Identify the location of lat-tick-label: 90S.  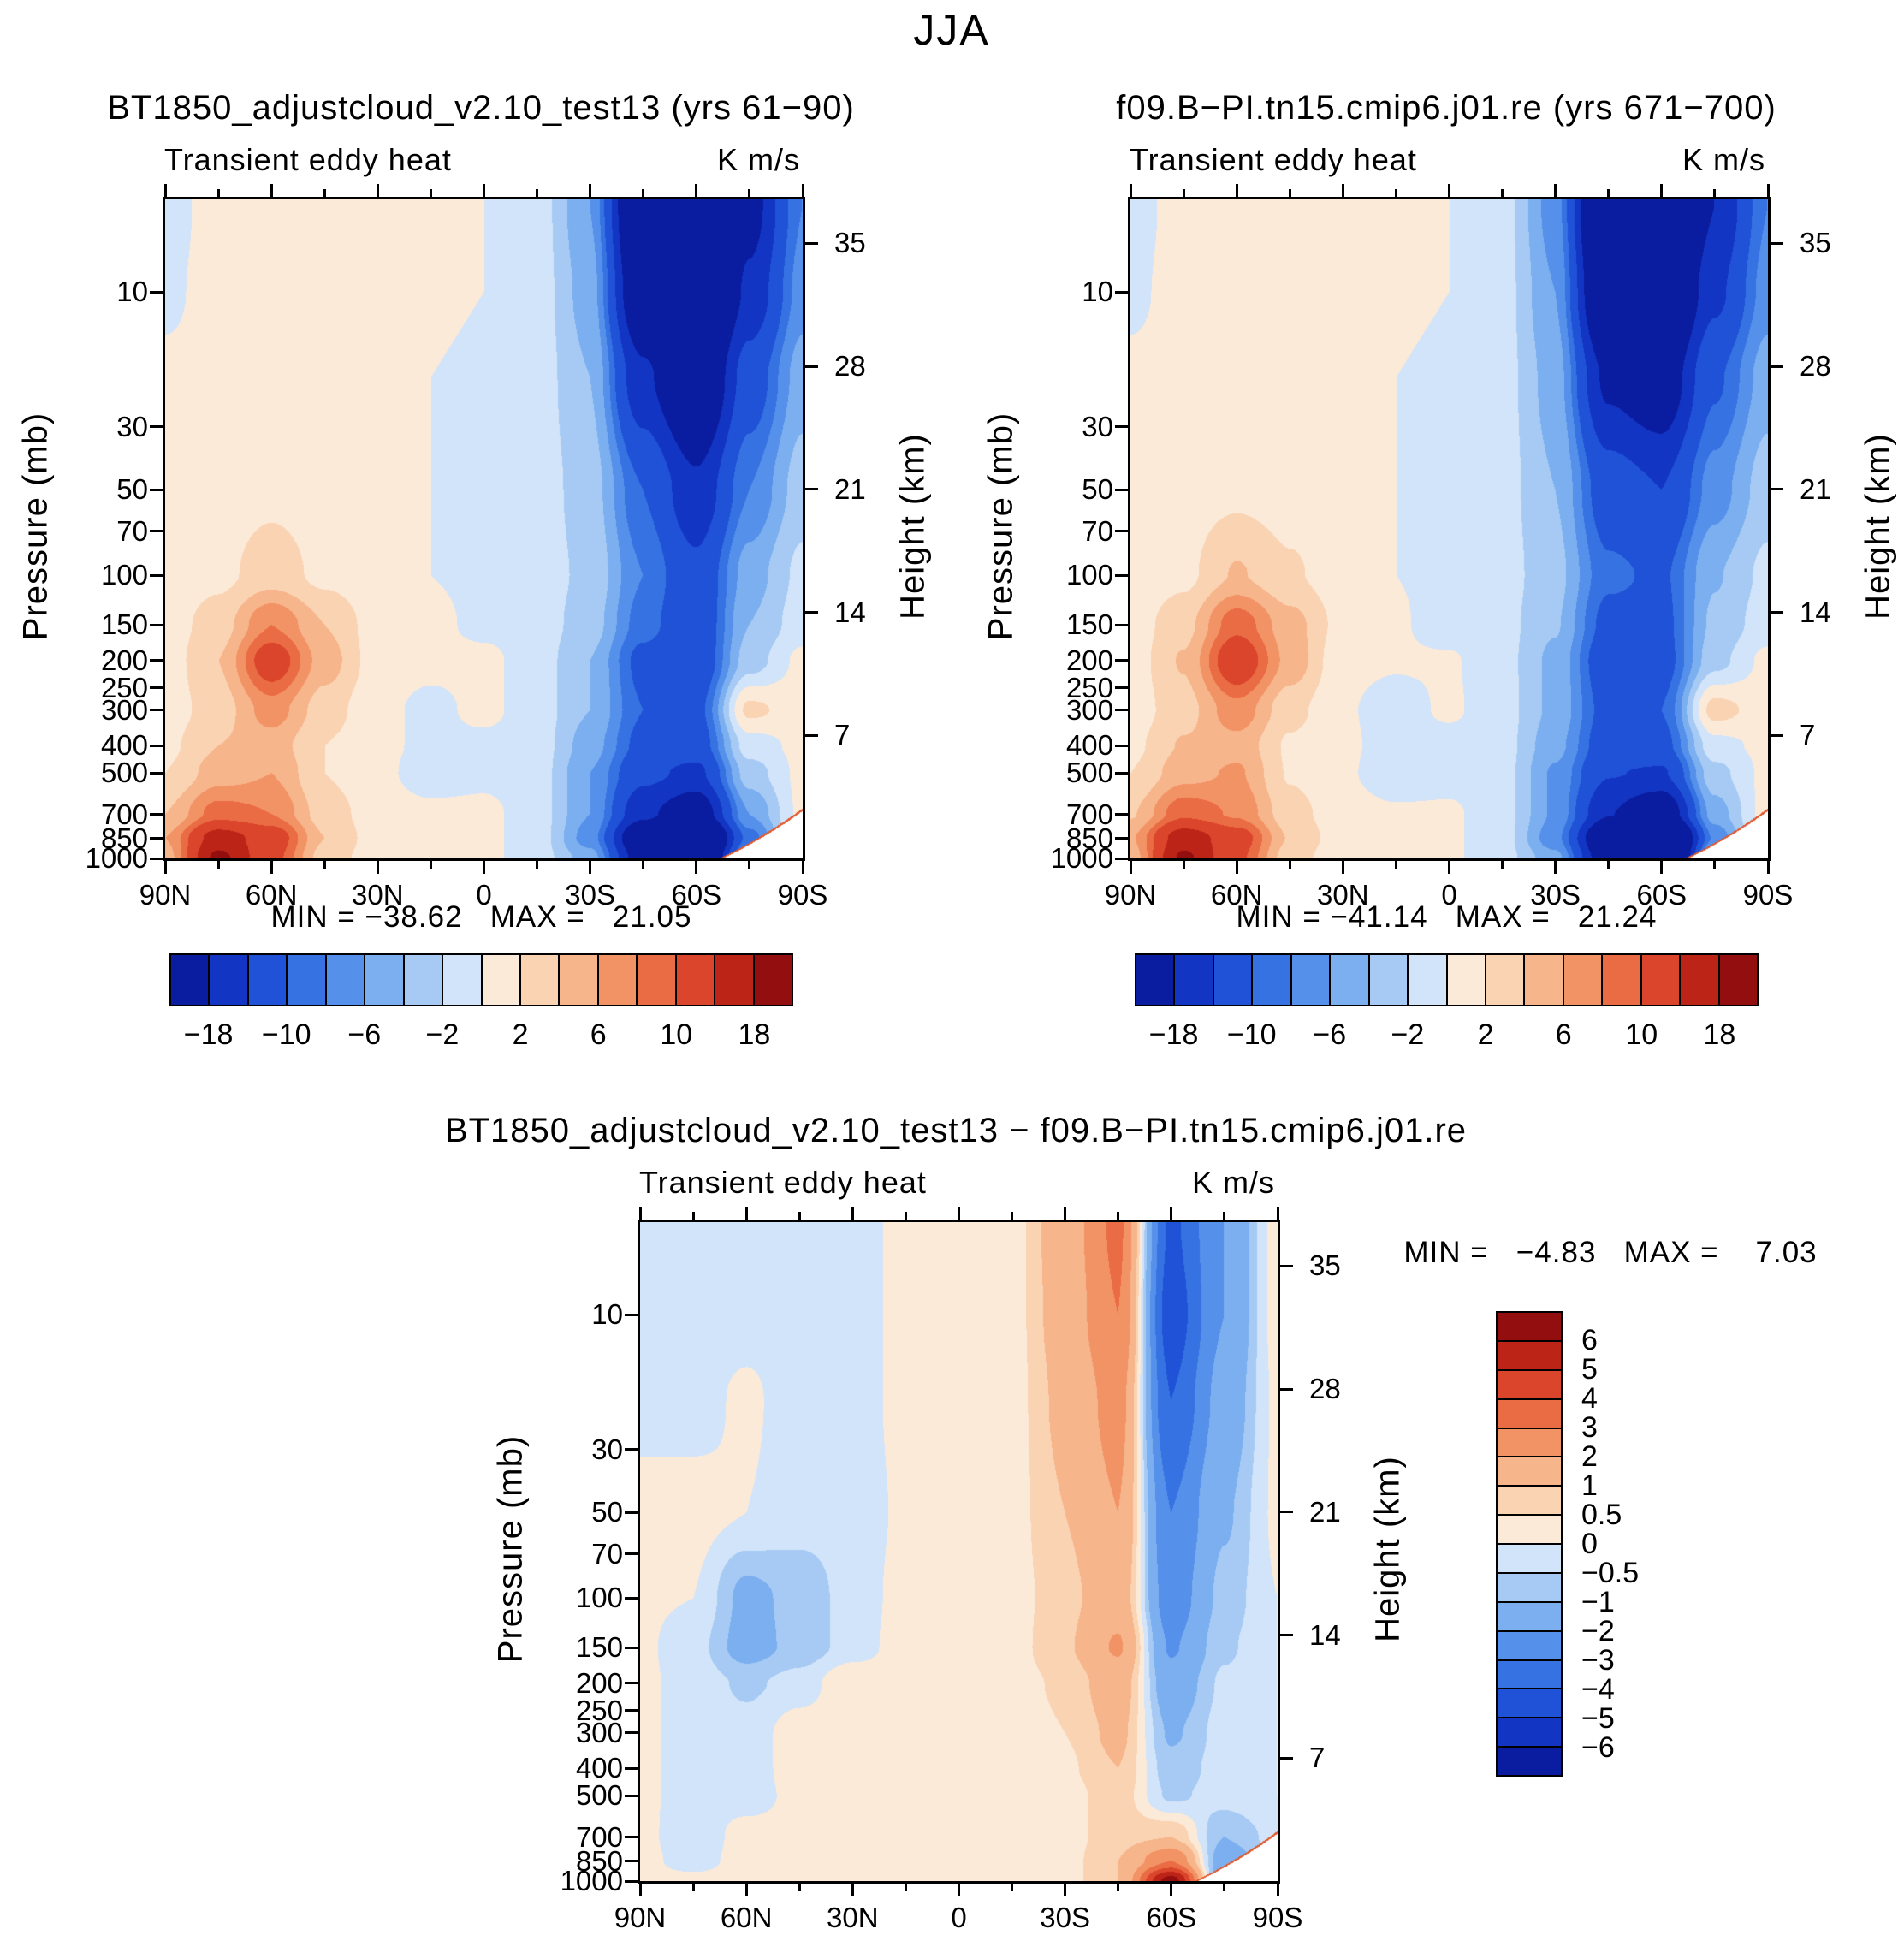
(1277, 1917).